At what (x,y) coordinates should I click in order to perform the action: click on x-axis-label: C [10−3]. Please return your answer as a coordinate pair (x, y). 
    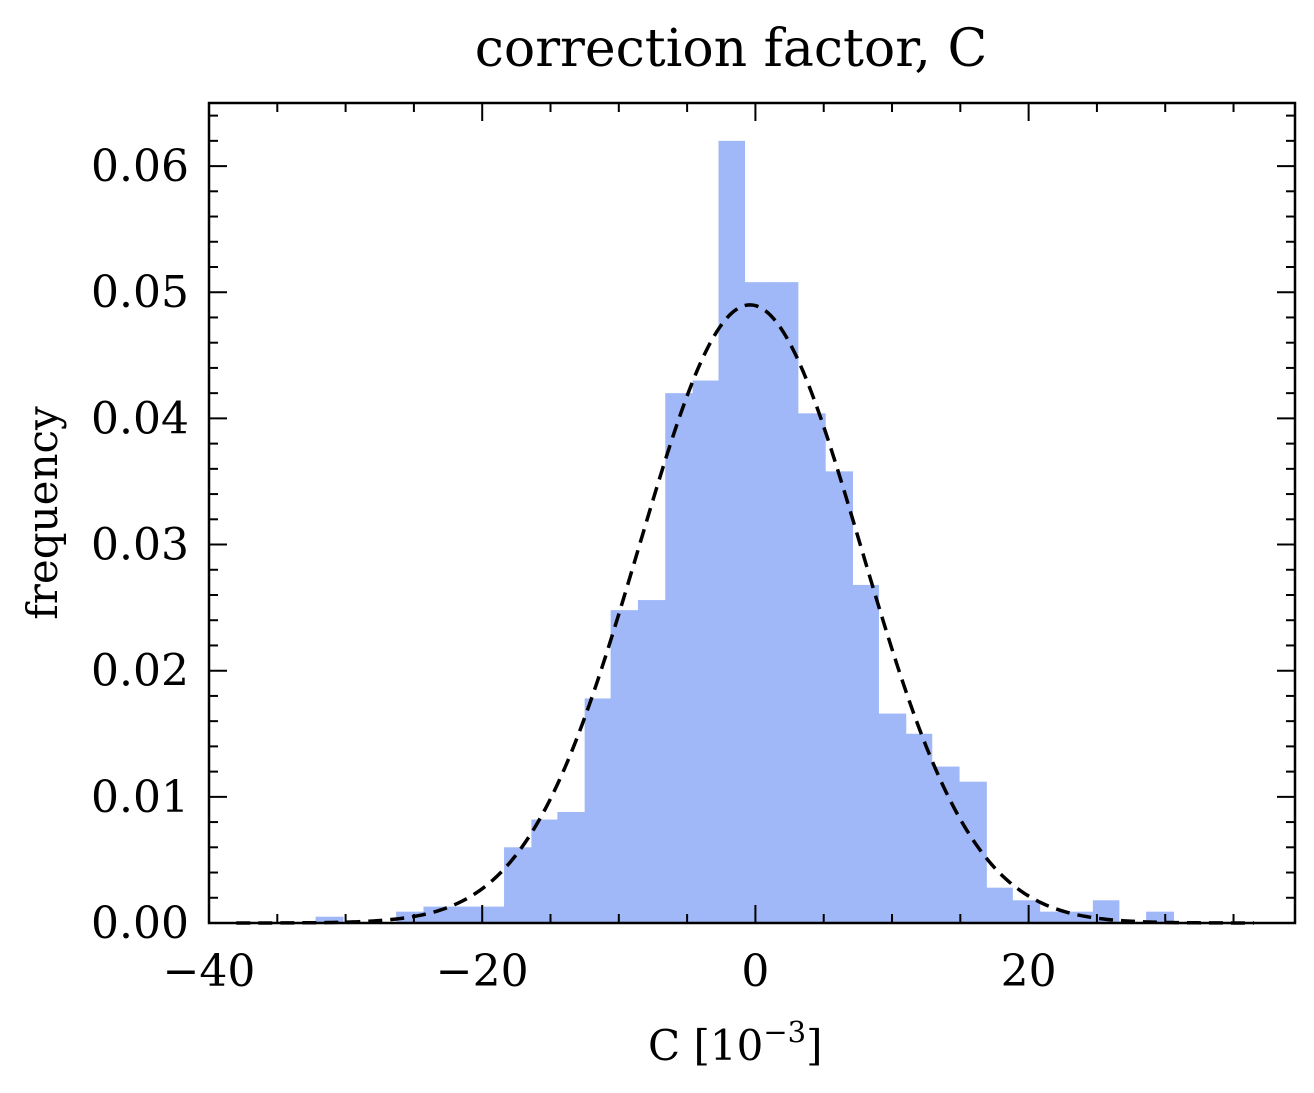
    Looking at the image, I should click on (735, 1042).